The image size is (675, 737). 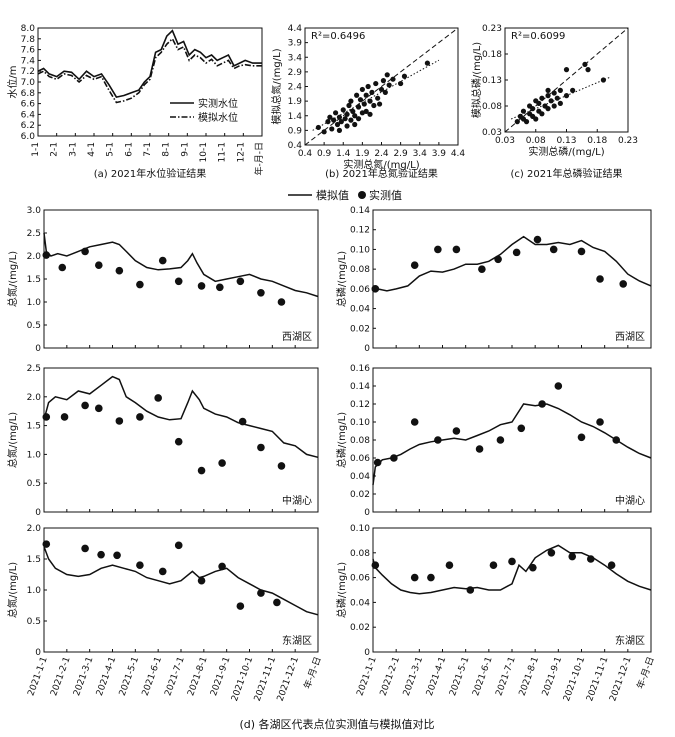 I want to click on panel-b-xtick-label: 1.4, so click(x=343, y=154).